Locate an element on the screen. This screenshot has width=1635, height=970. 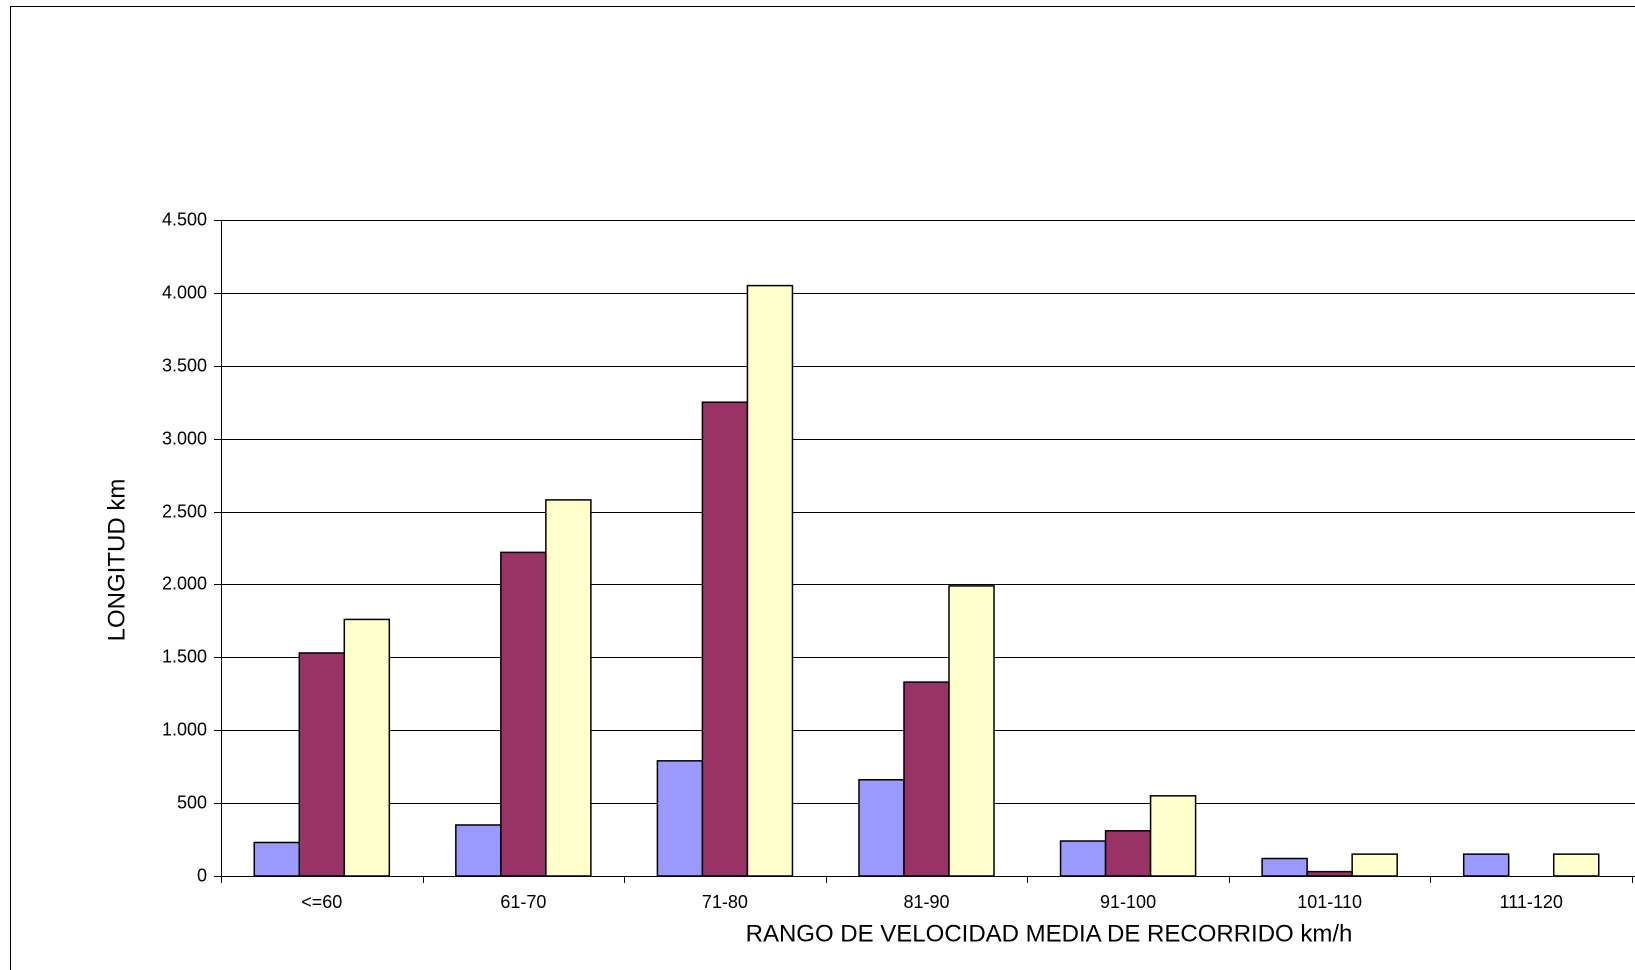
y-tick-label: 4.500 is located at coordinates (184, 219).